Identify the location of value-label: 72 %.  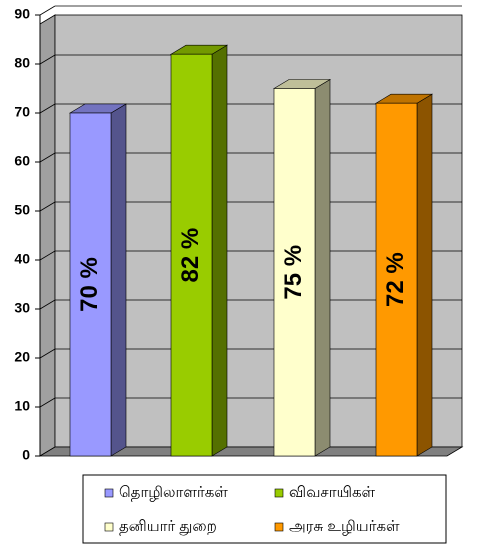
(395, 279).